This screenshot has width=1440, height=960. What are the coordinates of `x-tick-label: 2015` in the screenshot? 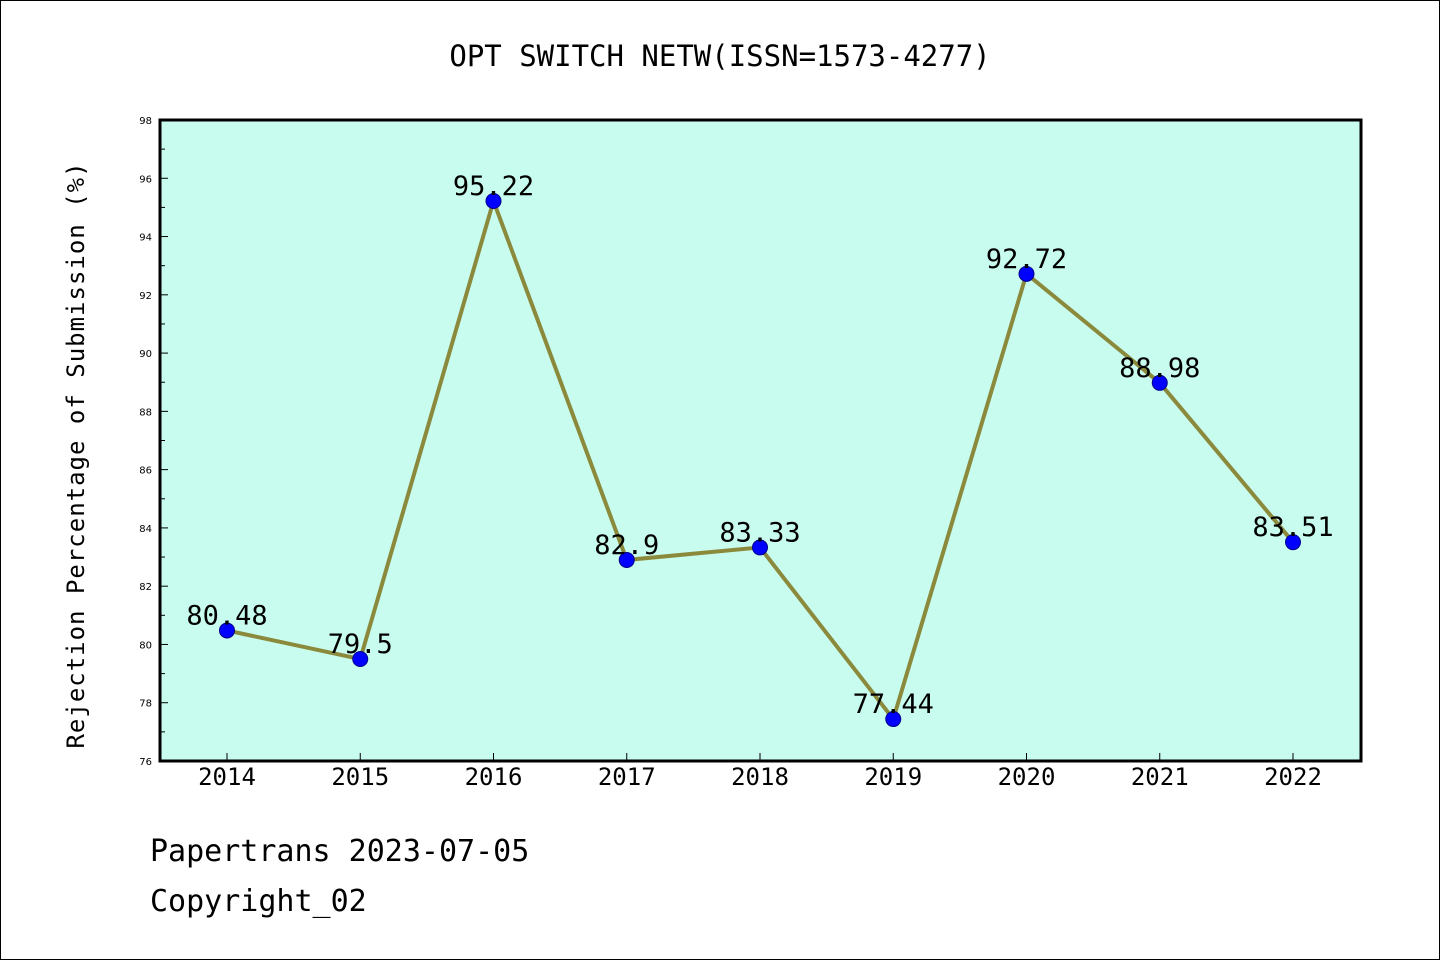 It's located at (360, 777).